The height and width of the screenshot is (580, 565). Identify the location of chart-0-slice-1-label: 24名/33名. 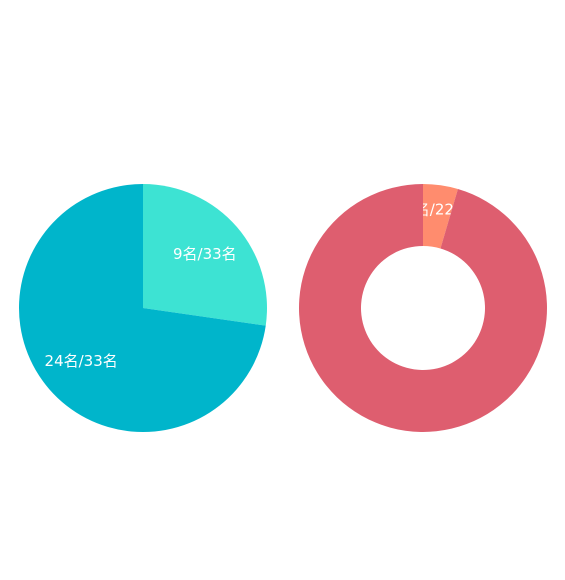
(81, 361).